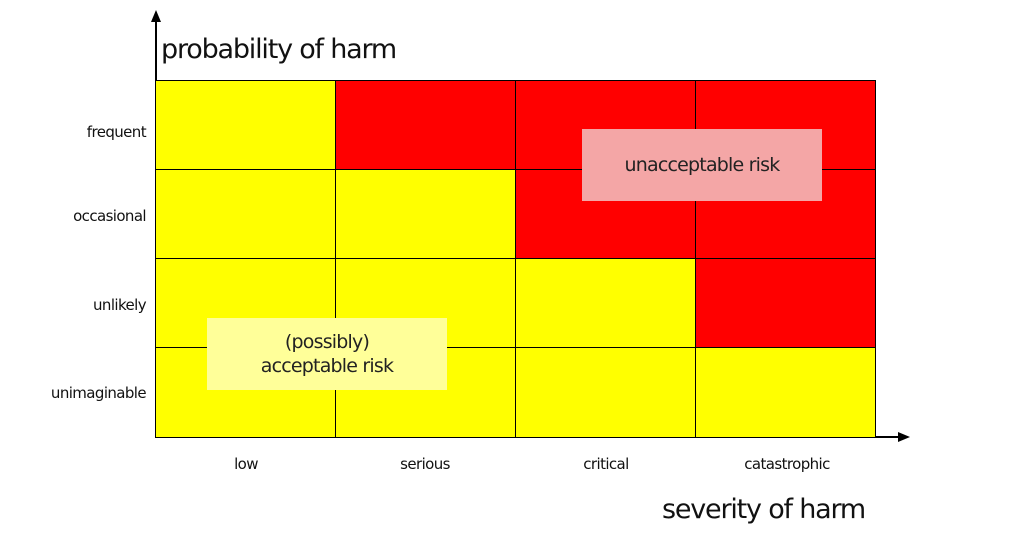  I want to click on acceptable-risk-label-line2: acceptable risk, so click(327, 366).